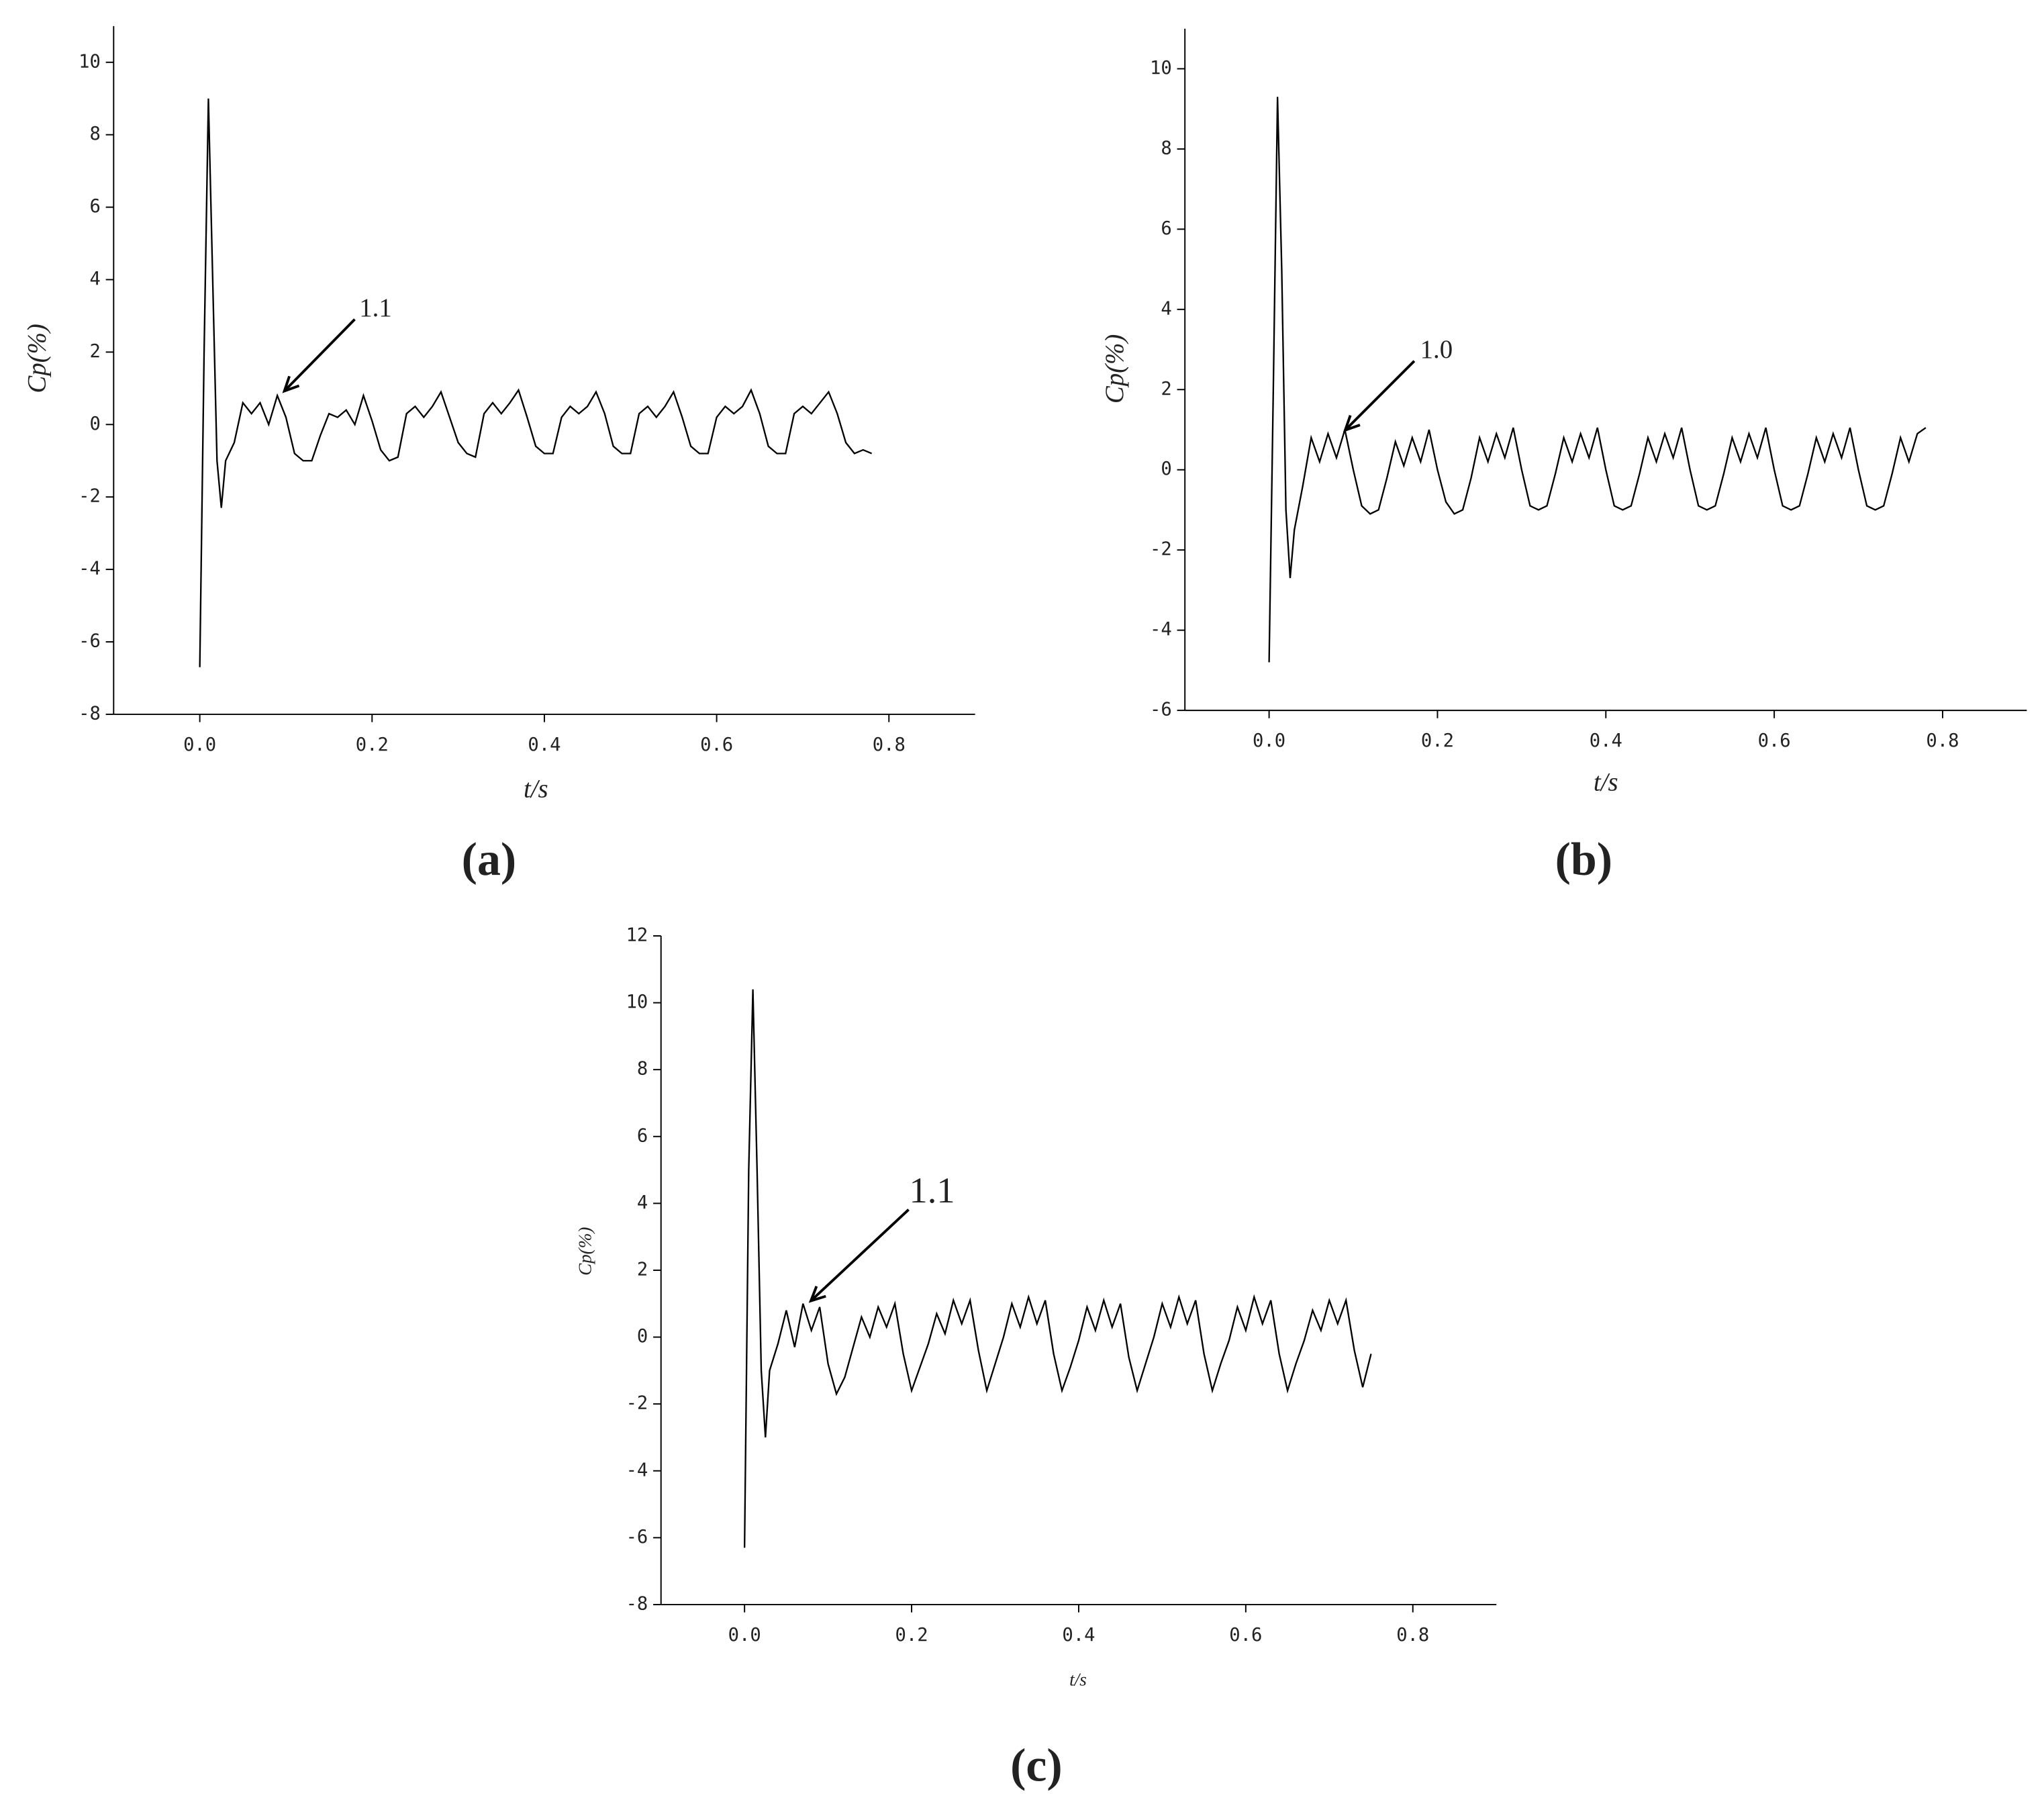 The image size is (2044, 1804). Describe the element at coordinates (489, 860) in the screenshot. I see `subfigure-caption: (a)` at that location.